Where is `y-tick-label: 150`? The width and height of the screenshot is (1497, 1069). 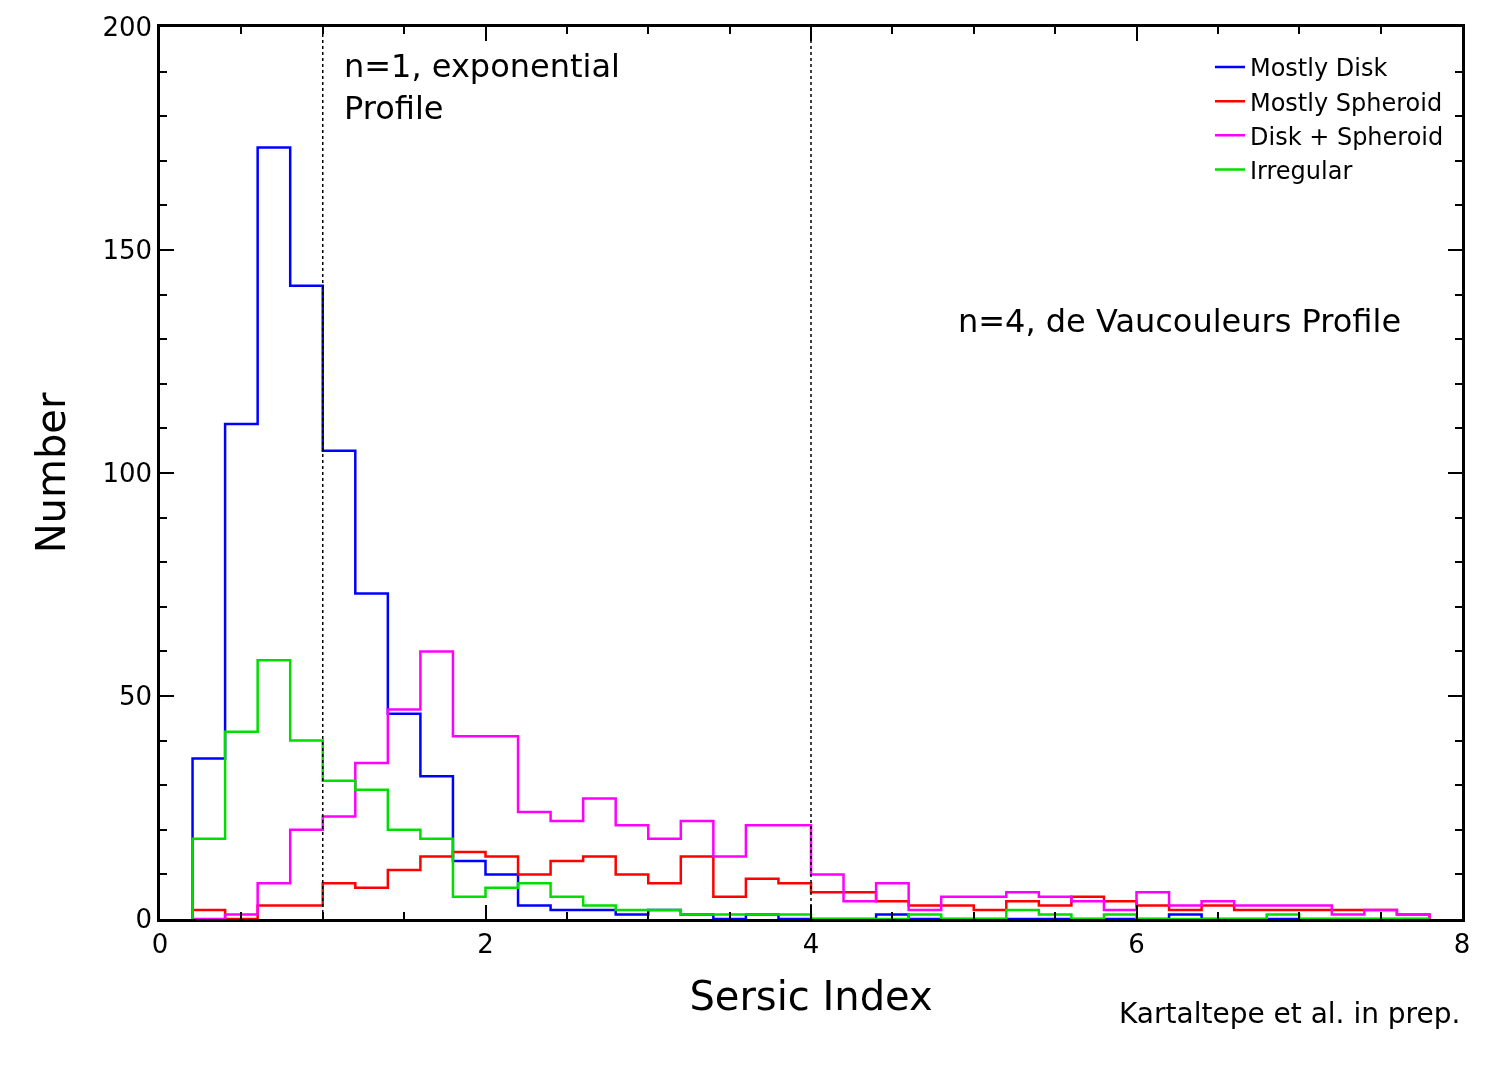 y-tick-label: 150 is located at coordinates (127, 250).